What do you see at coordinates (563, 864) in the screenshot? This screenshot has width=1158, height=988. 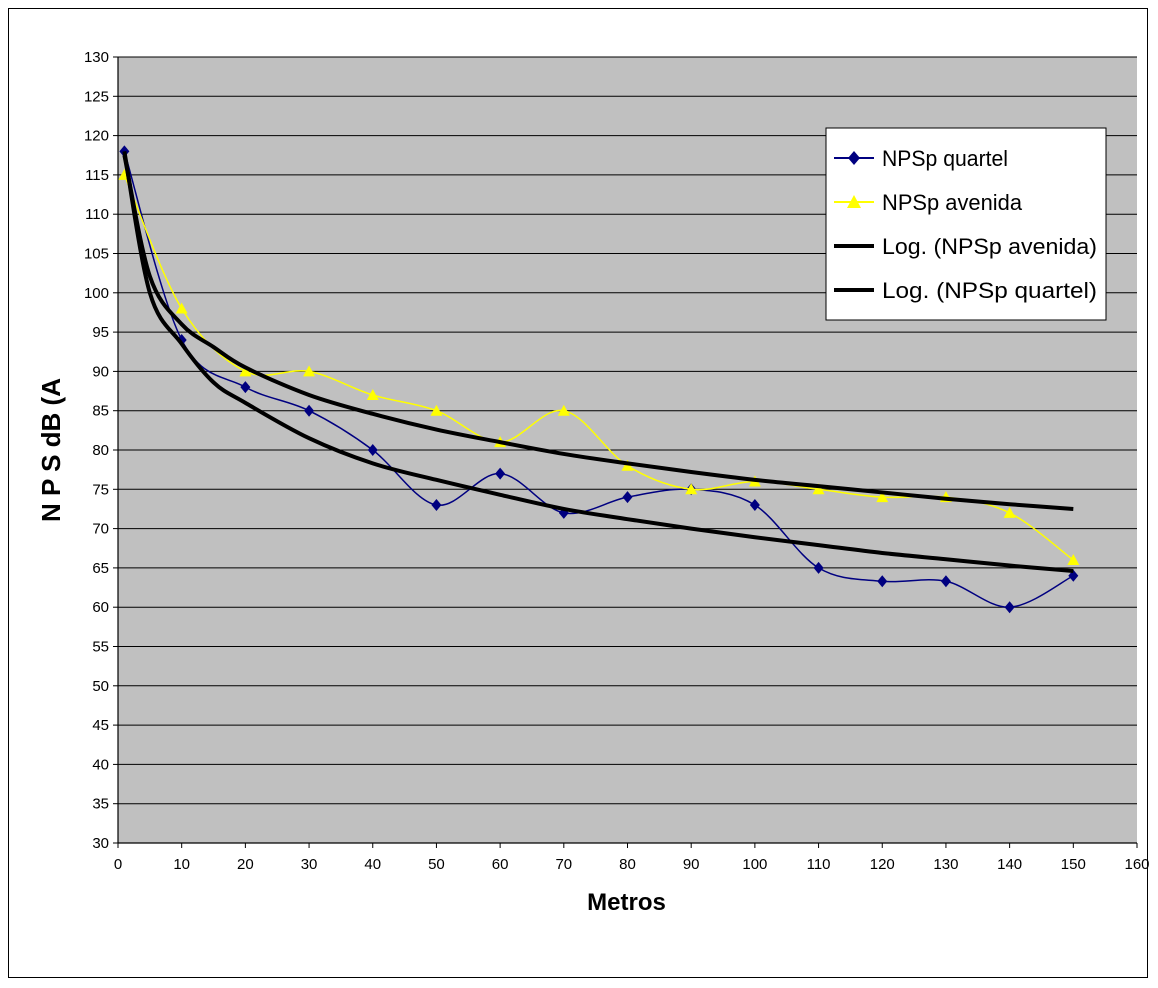 I see `x-tick-label: 70` at bounding box center [563, 864].